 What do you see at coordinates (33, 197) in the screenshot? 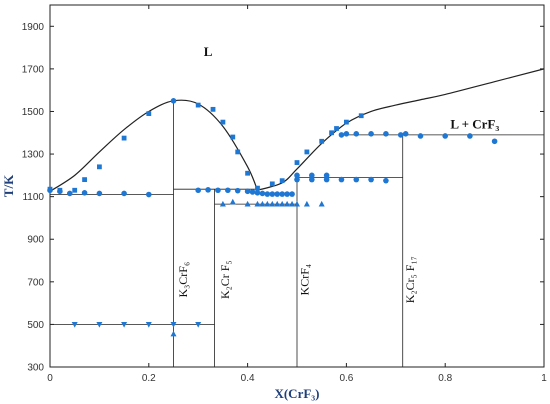
I see `y-tick-label: 1100` at bounding box center [33, 197].